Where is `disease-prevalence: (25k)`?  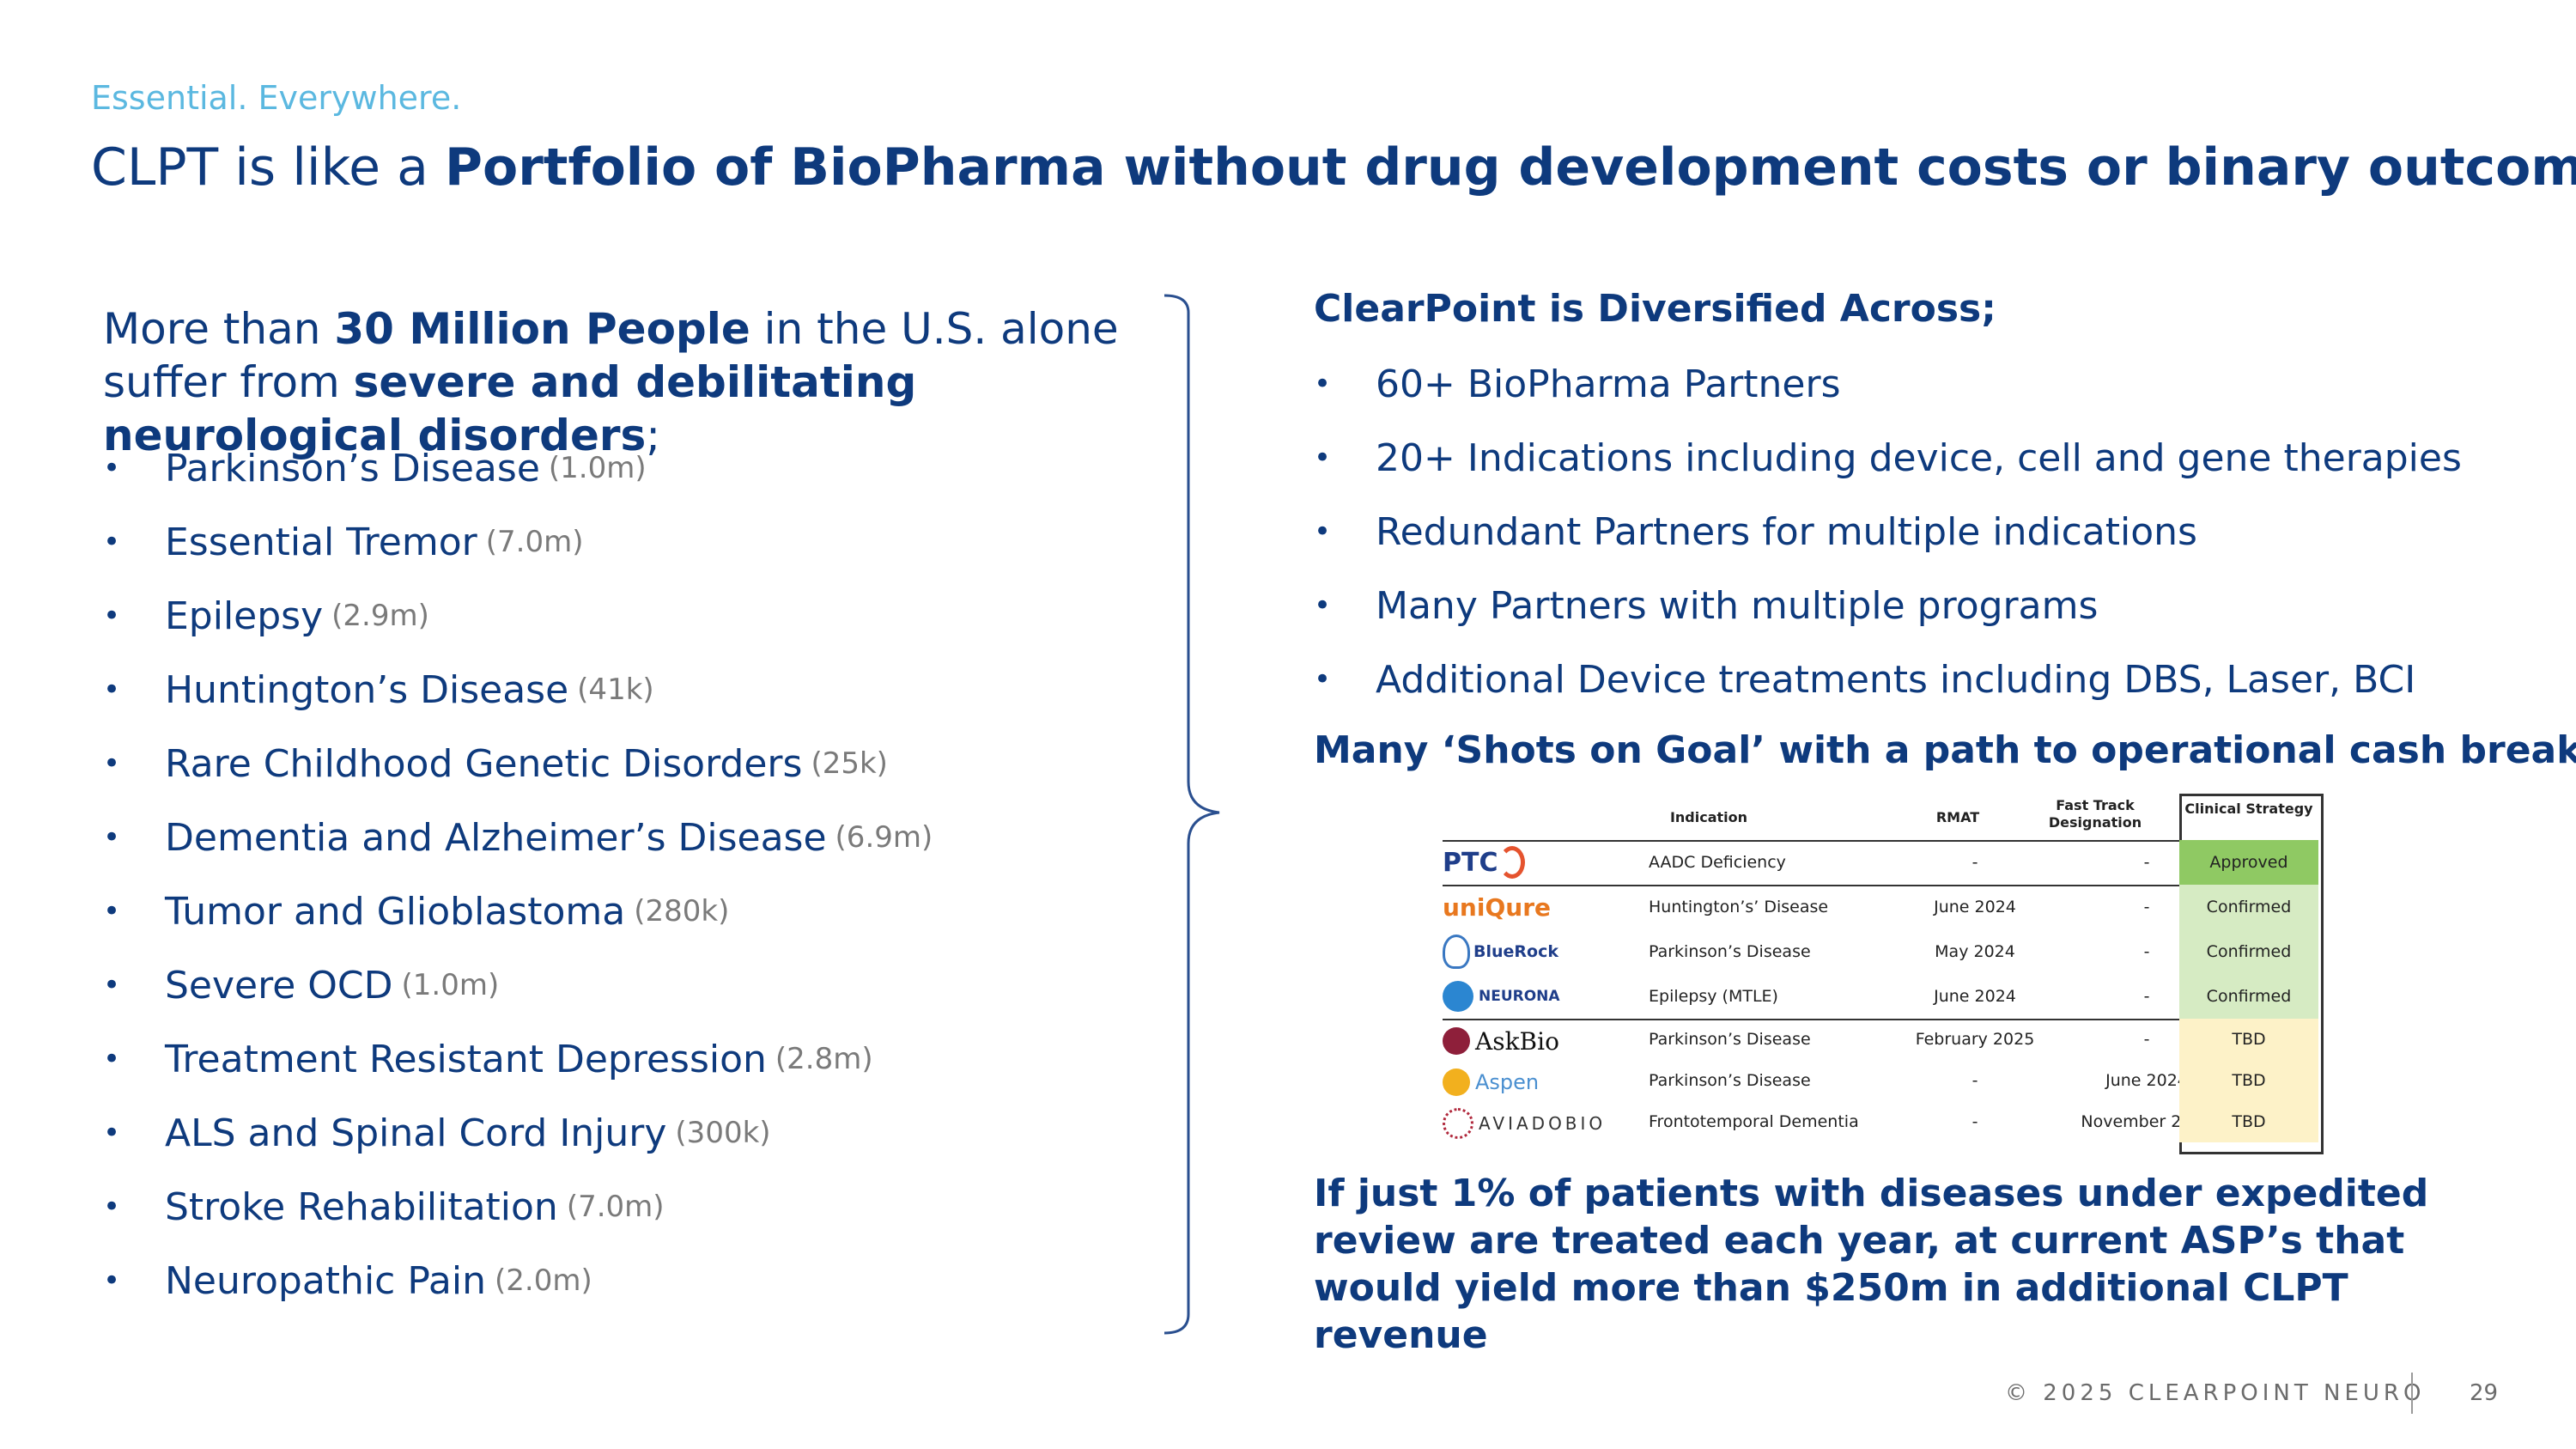
disease-prevalence: (25k) is located at coordinates (850, 763).